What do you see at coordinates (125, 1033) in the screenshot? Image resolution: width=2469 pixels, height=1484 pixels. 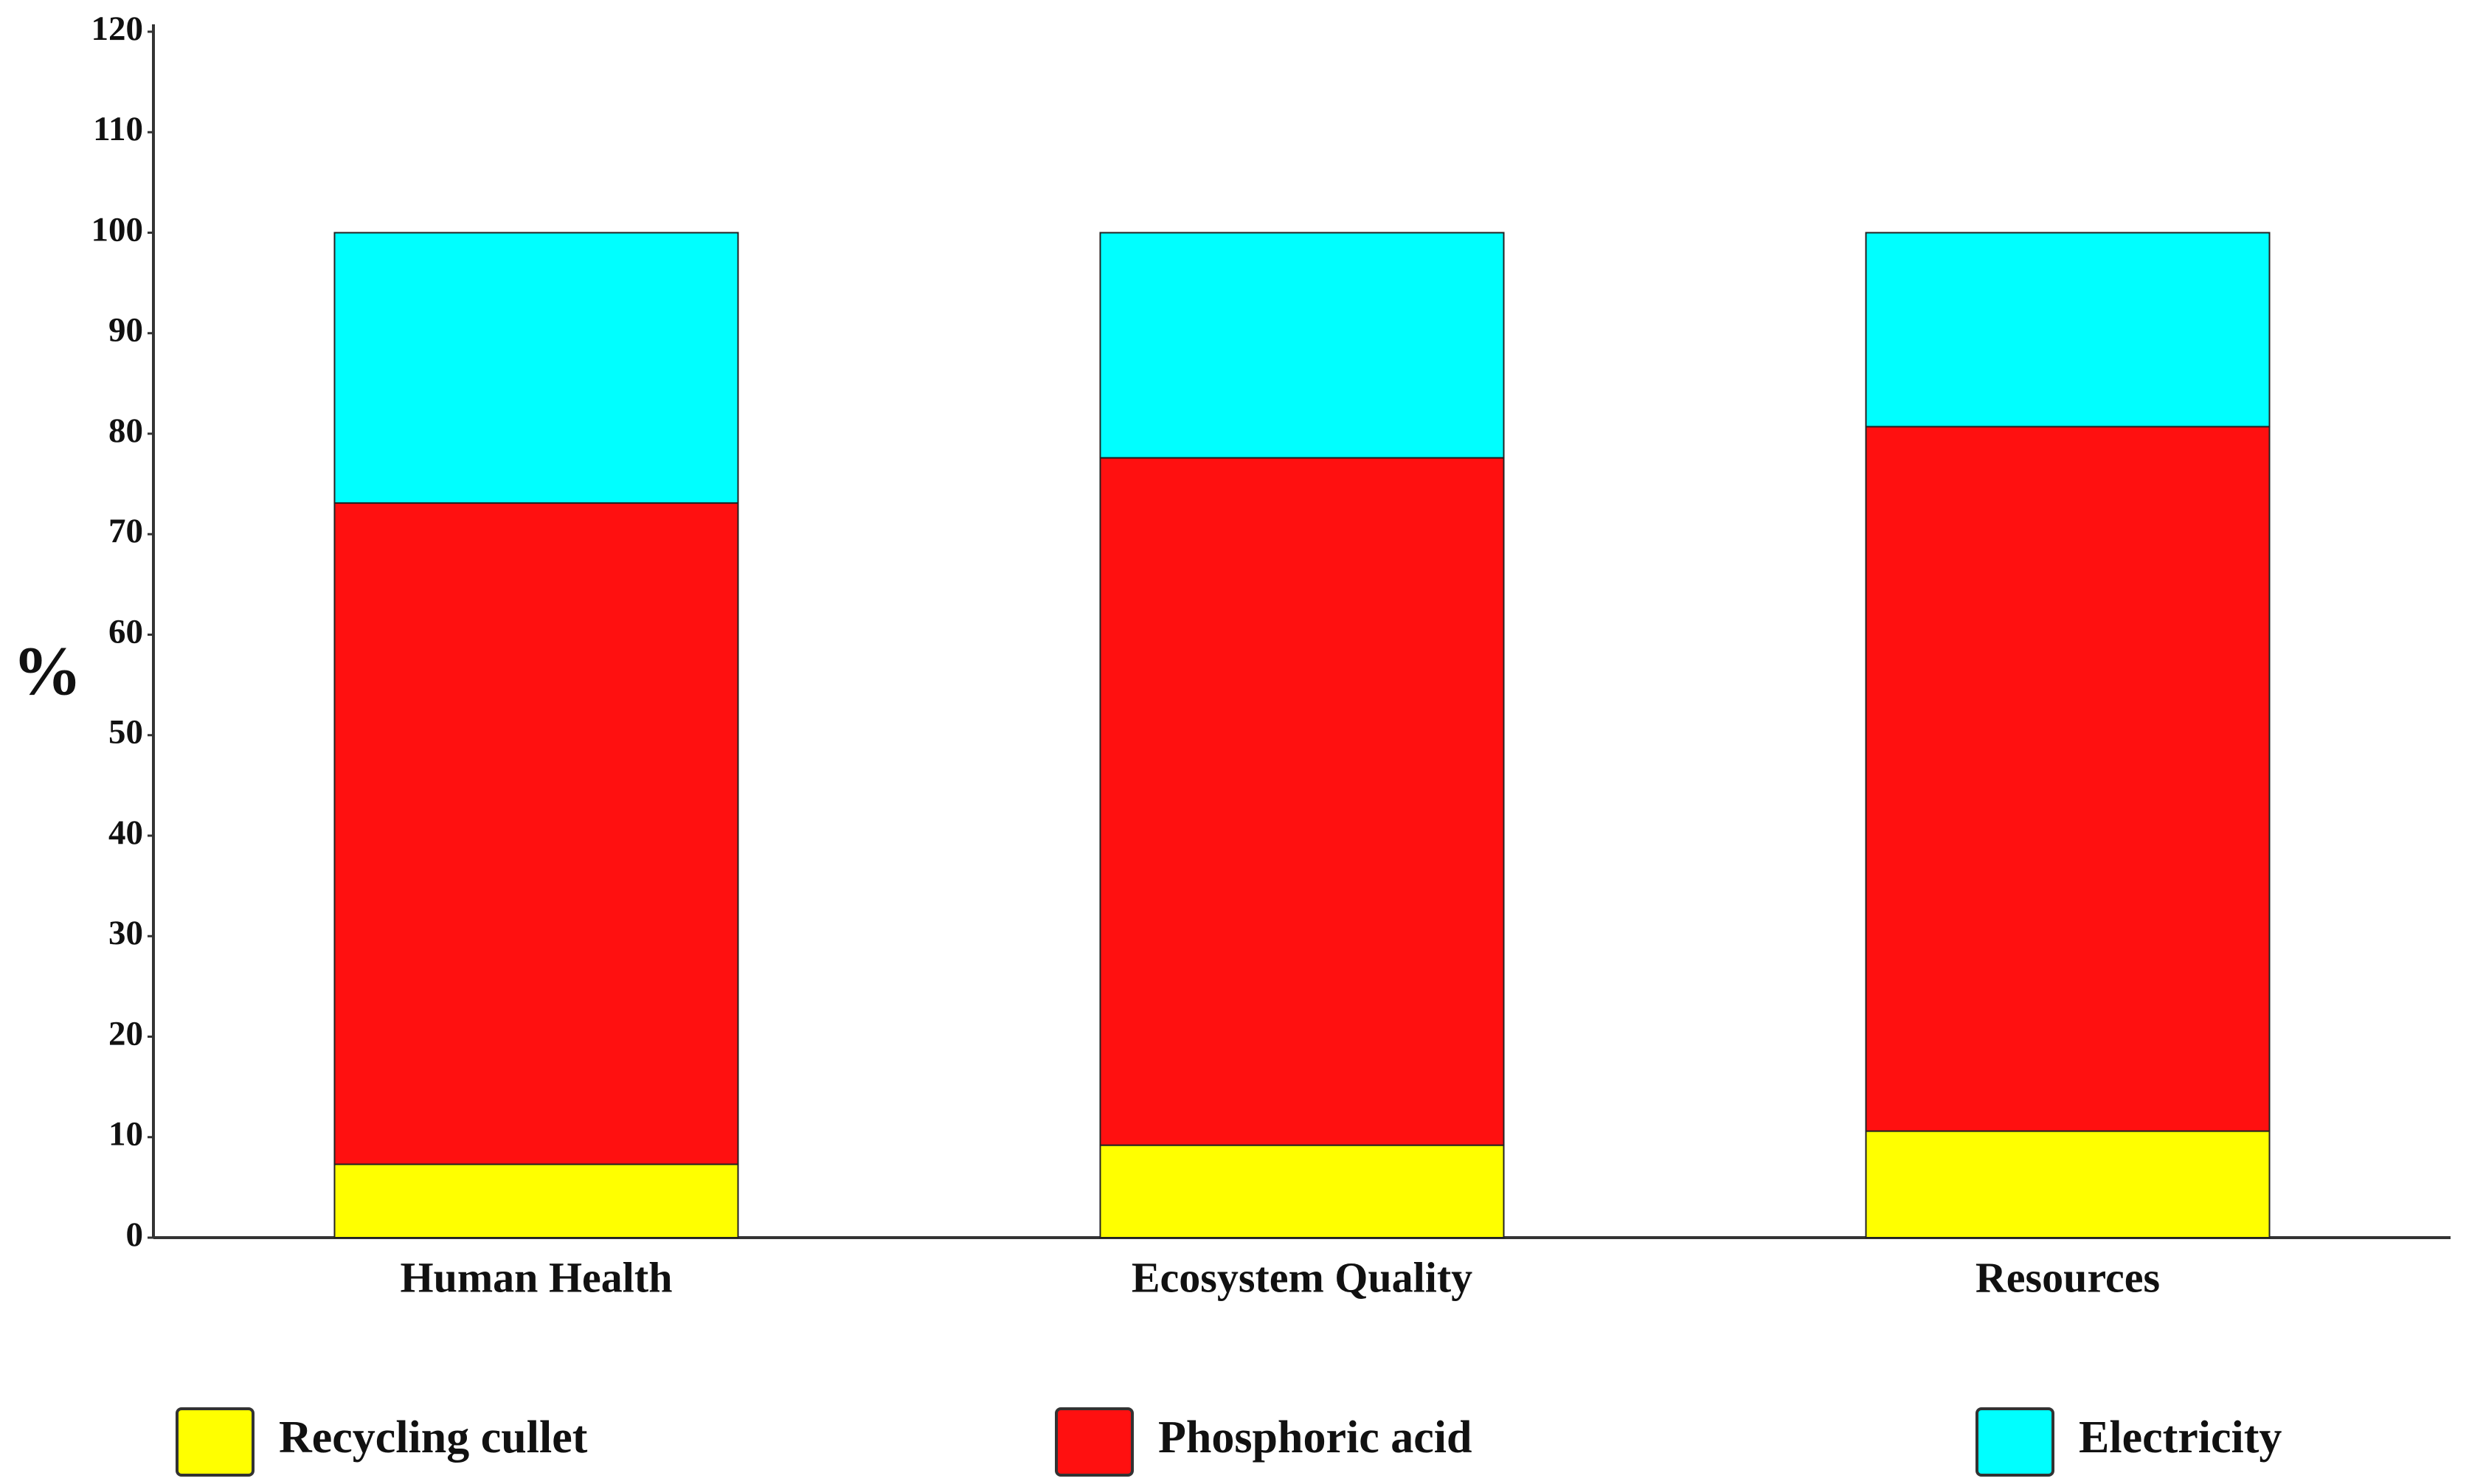 I see `y-tick-label: 20` at bounding box center [125, 1033].